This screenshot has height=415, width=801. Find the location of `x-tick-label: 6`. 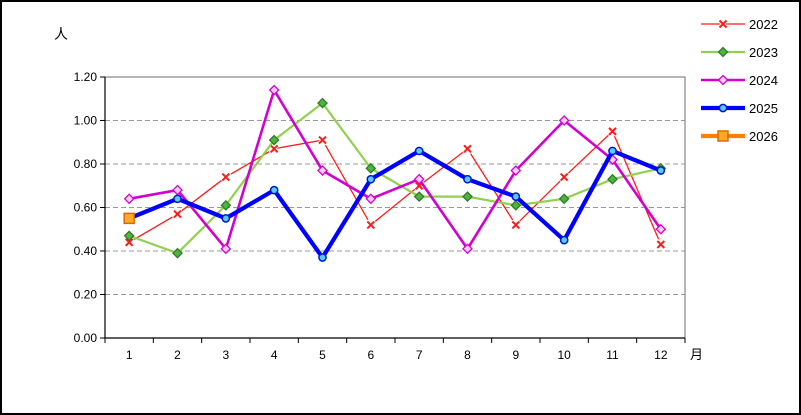

x-tick-label: 6 is located at coordinates (370, 355).